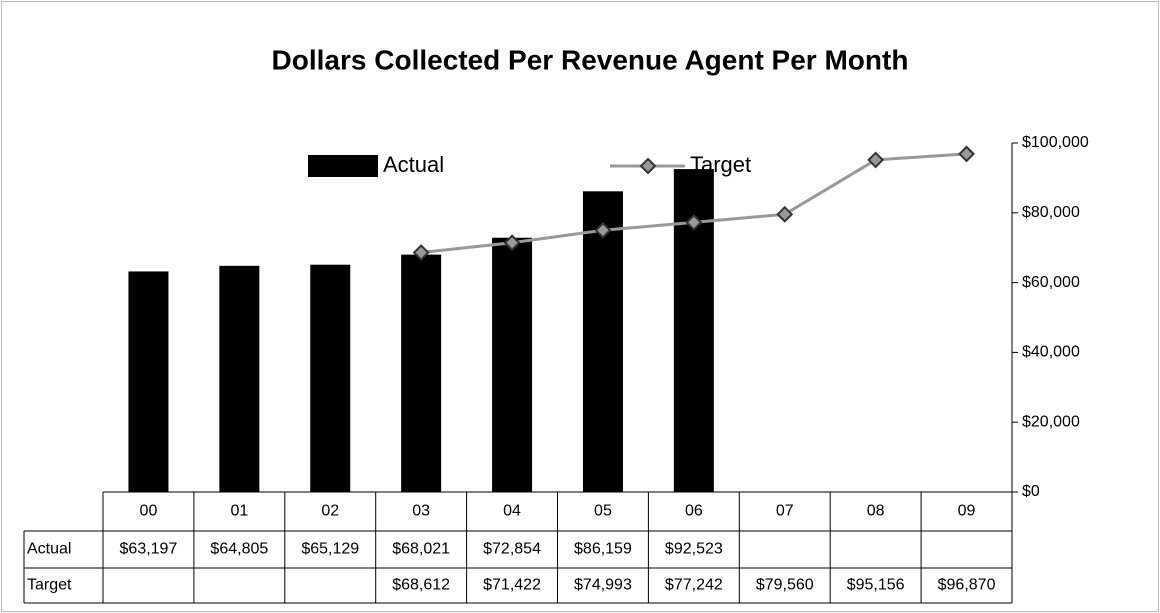 This screenshot has height=613, width=1160. Describe the element at coordinates (512, 549) in the screenshot. I see `table-cell: $72,854` at that location.